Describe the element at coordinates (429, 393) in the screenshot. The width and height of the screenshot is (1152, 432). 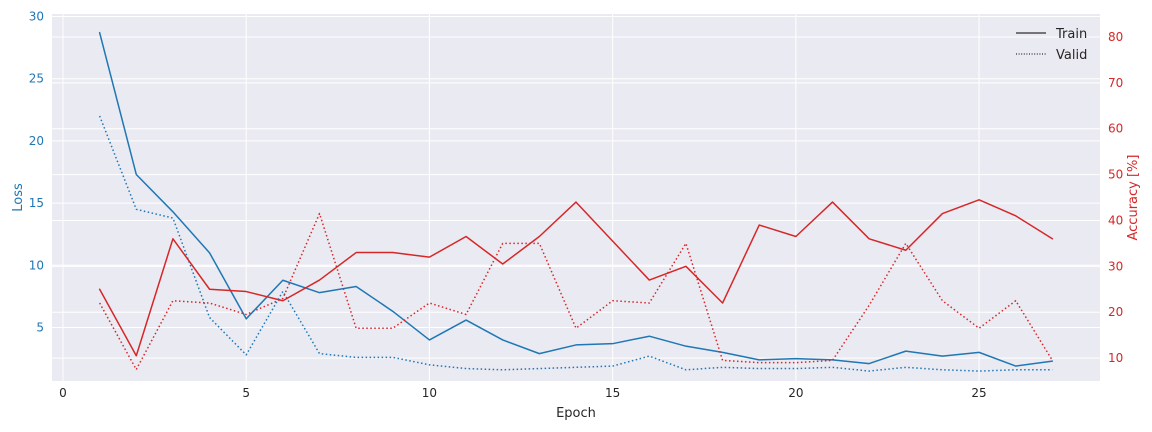
I see `x-tick-label: 10` at that location.